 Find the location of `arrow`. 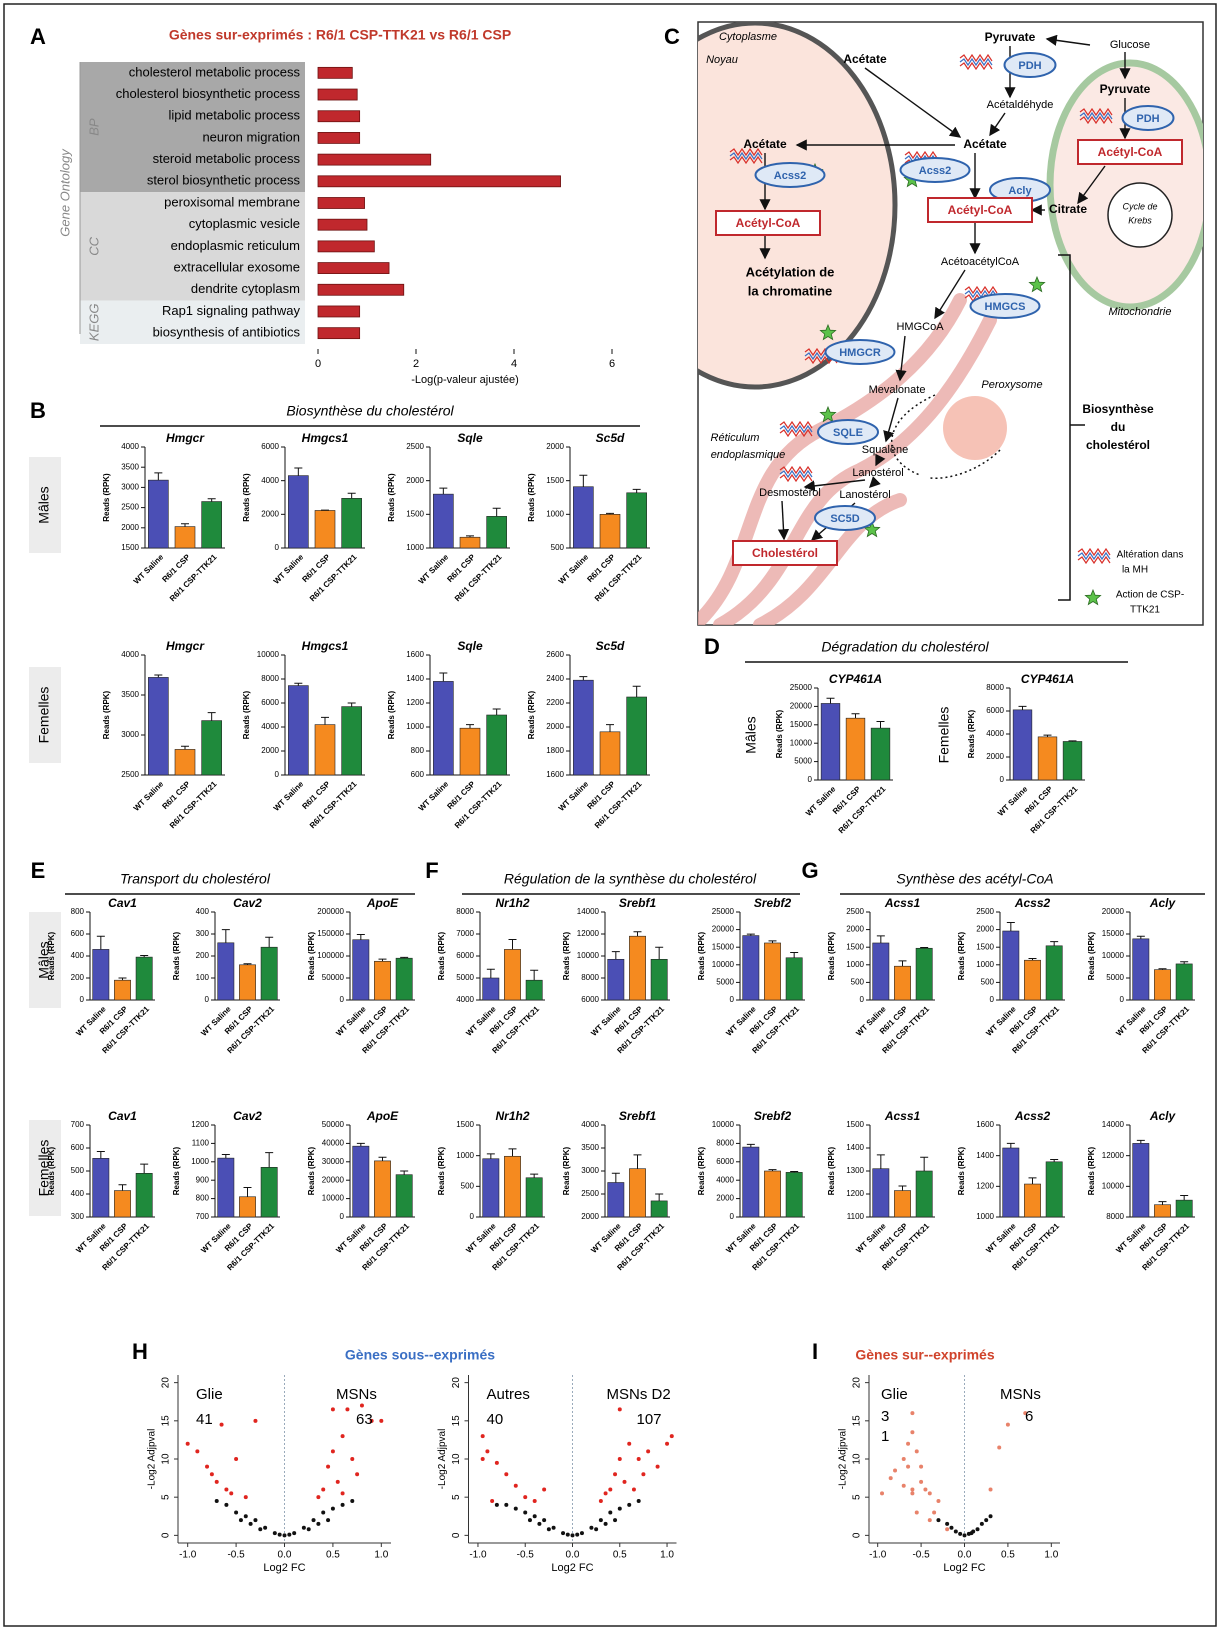

arrow is located at coordinates (834, 485).